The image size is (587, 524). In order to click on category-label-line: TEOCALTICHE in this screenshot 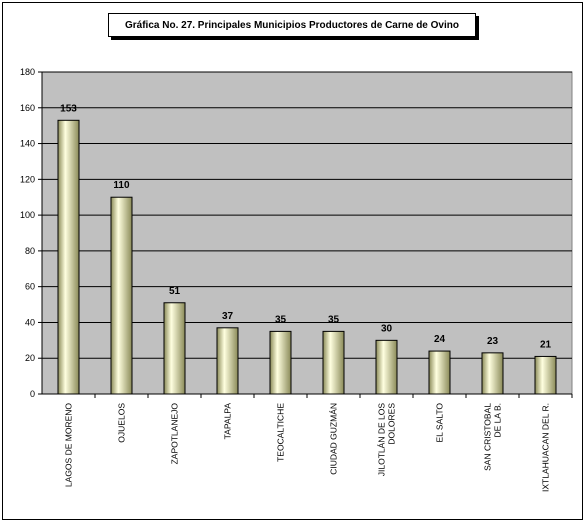, I will do `click(281, 432)`.